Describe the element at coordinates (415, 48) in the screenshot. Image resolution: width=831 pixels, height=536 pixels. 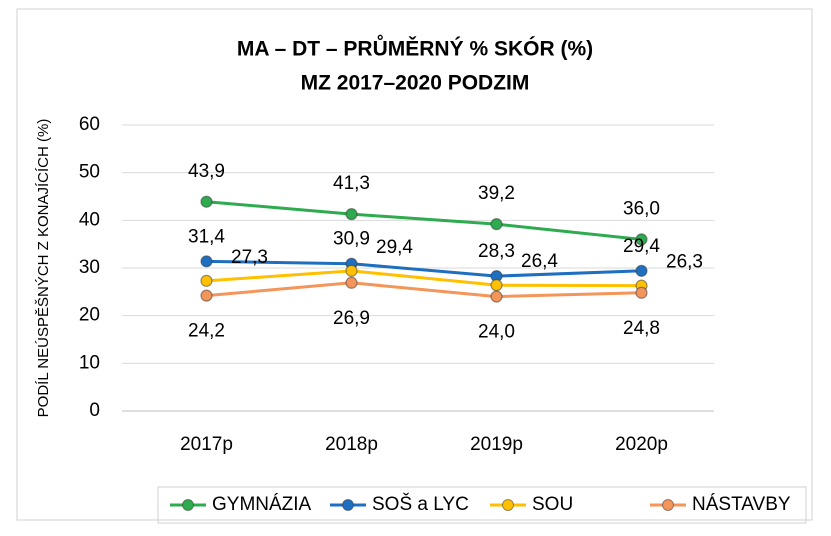
I see `chart-title: MA – DT – PRŮMĚRNÝ % SKÓR (%)` at that location.